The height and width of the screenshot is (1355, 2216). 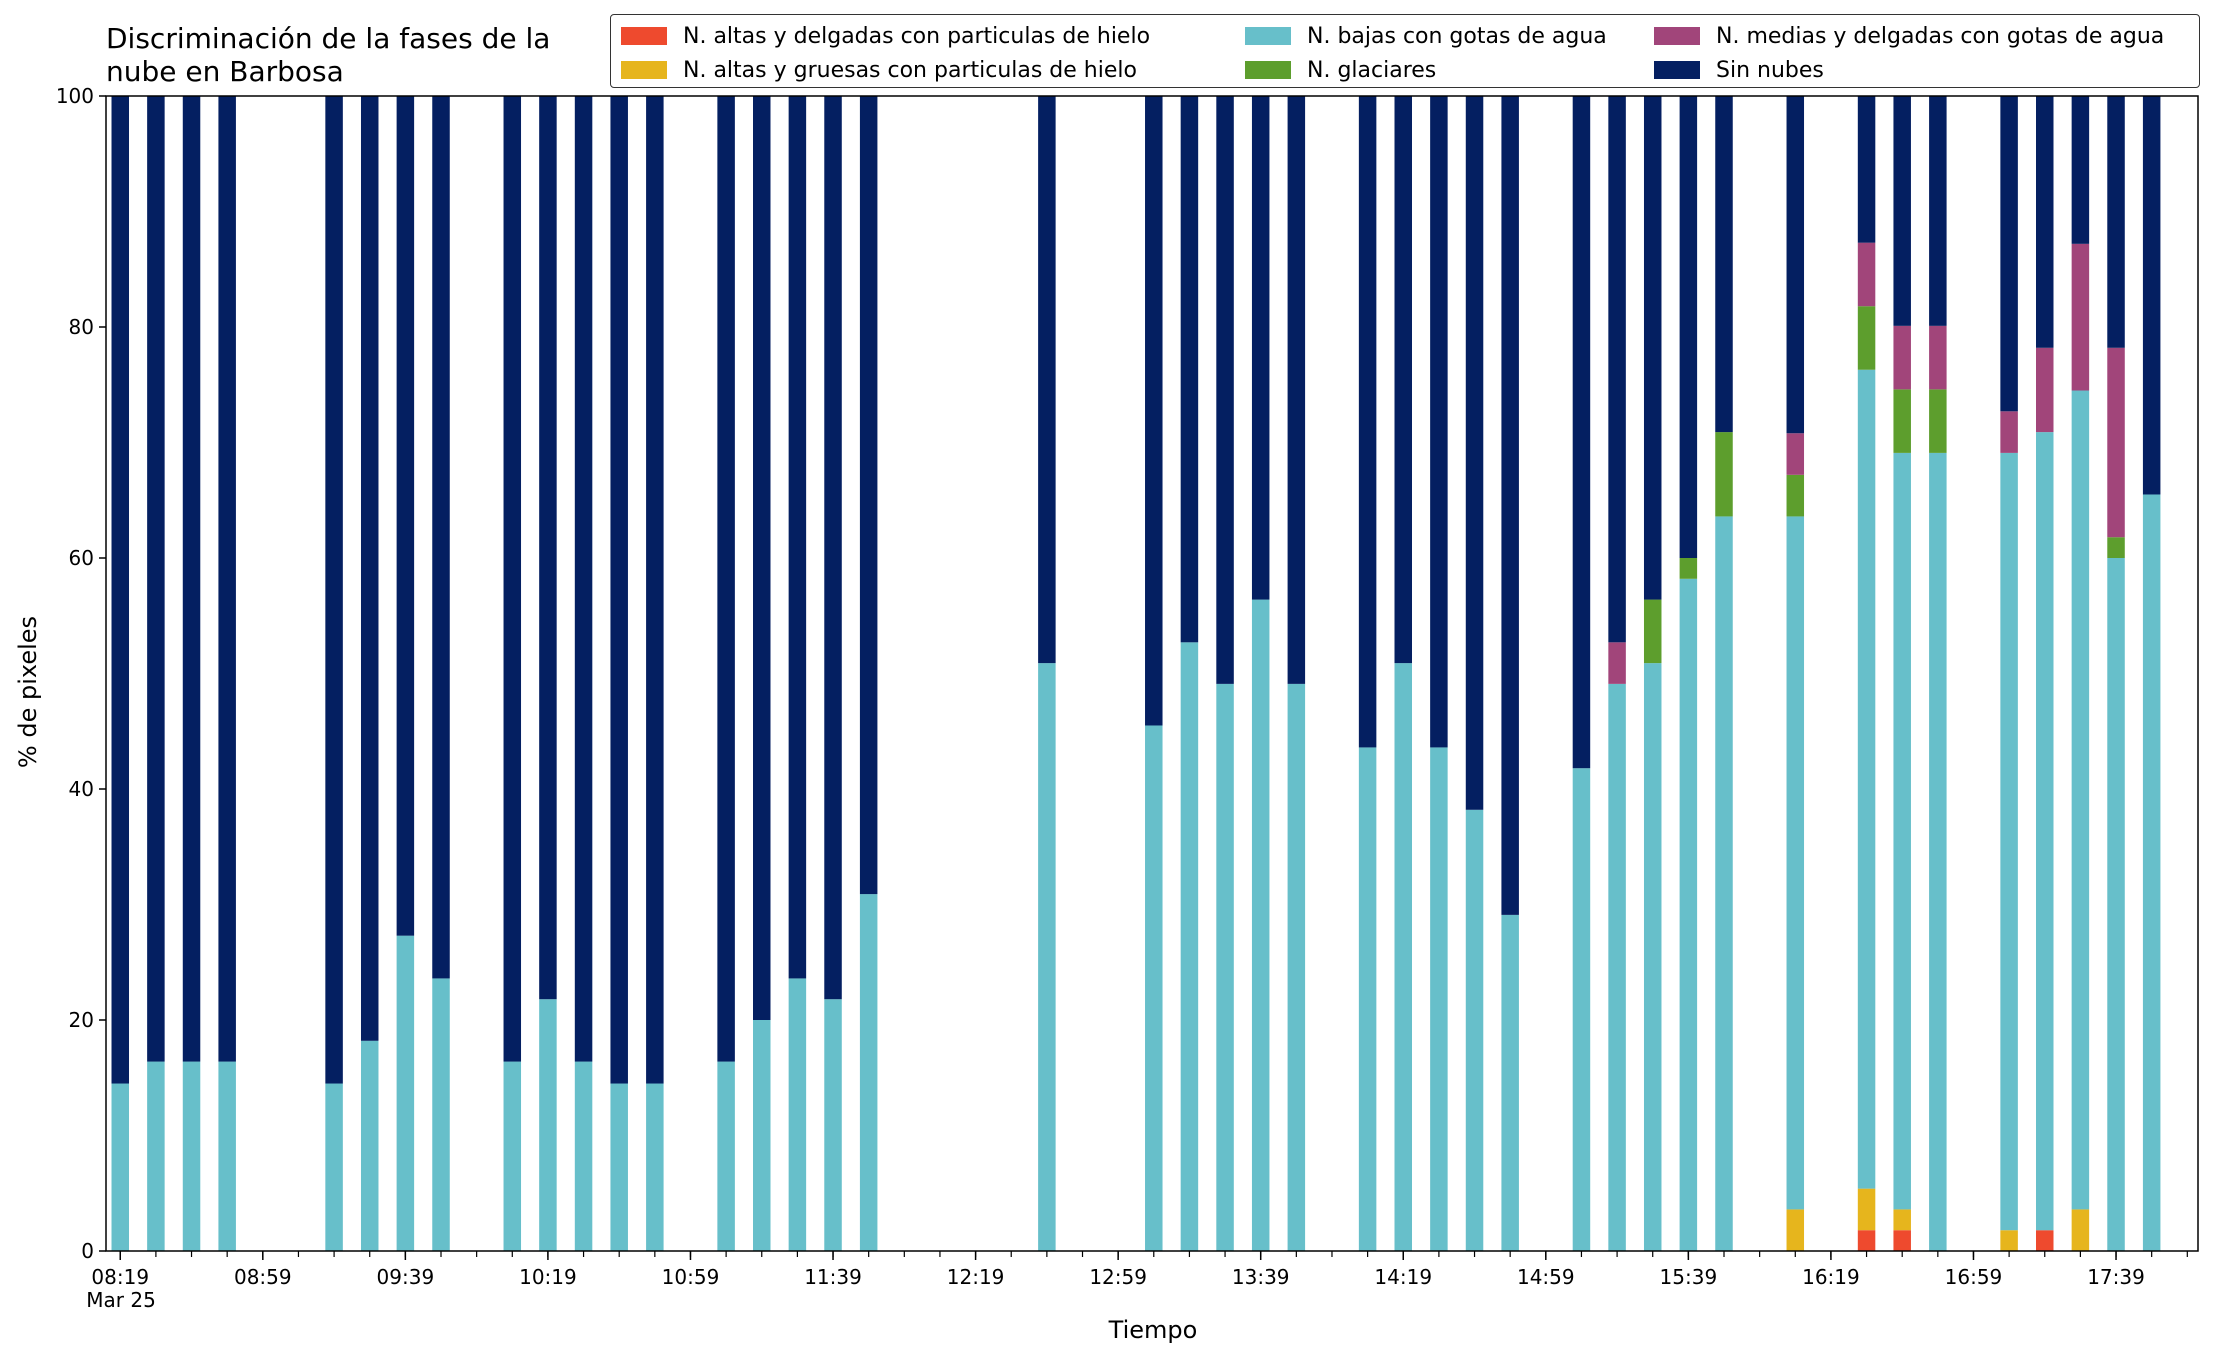 I want to click on chart-title-line-1: Discriminación de la fases de la, so click(x=328, y=38).